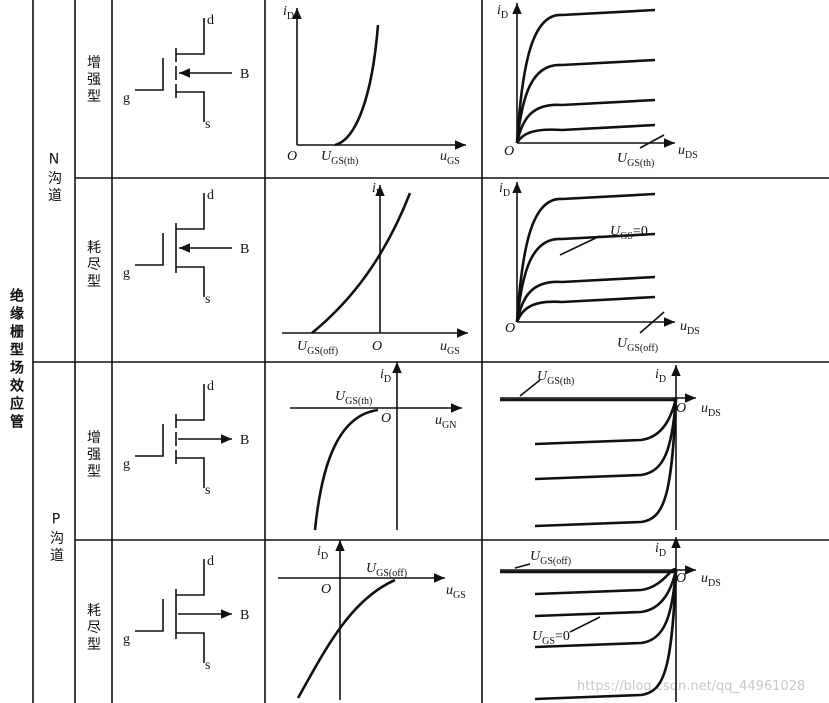 The height and width of the screenshot is (703, 829). I want to click on symbol-label: B, so click(244, 74).